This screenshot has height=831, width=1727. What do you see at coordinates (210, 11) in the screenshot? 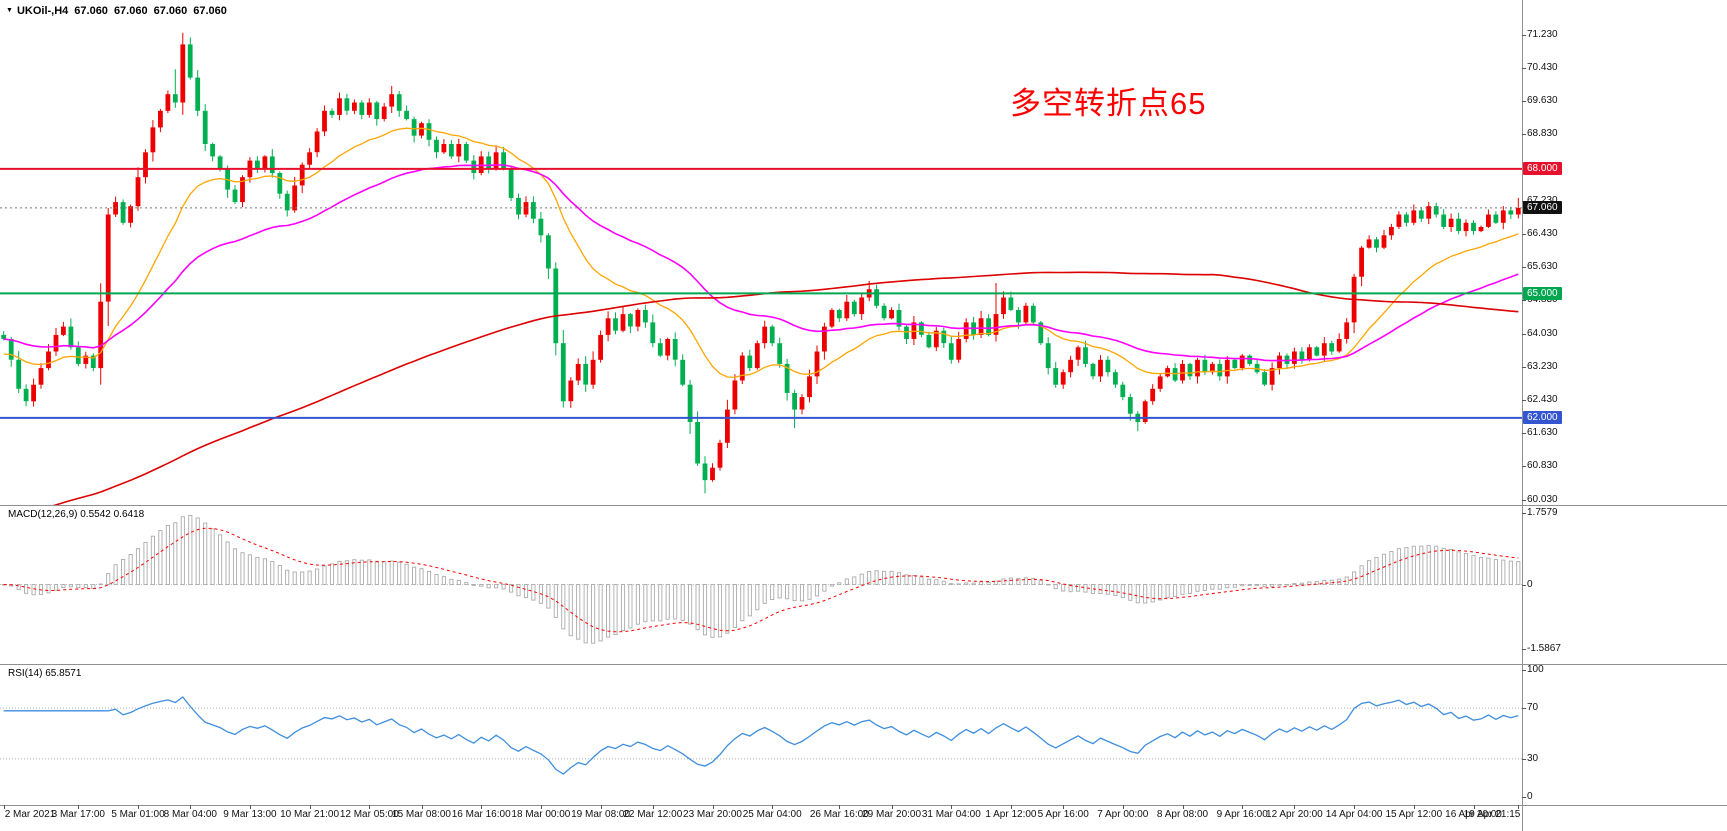
I see `ohlc-close: 67.060` at bounding box center [210, 11].